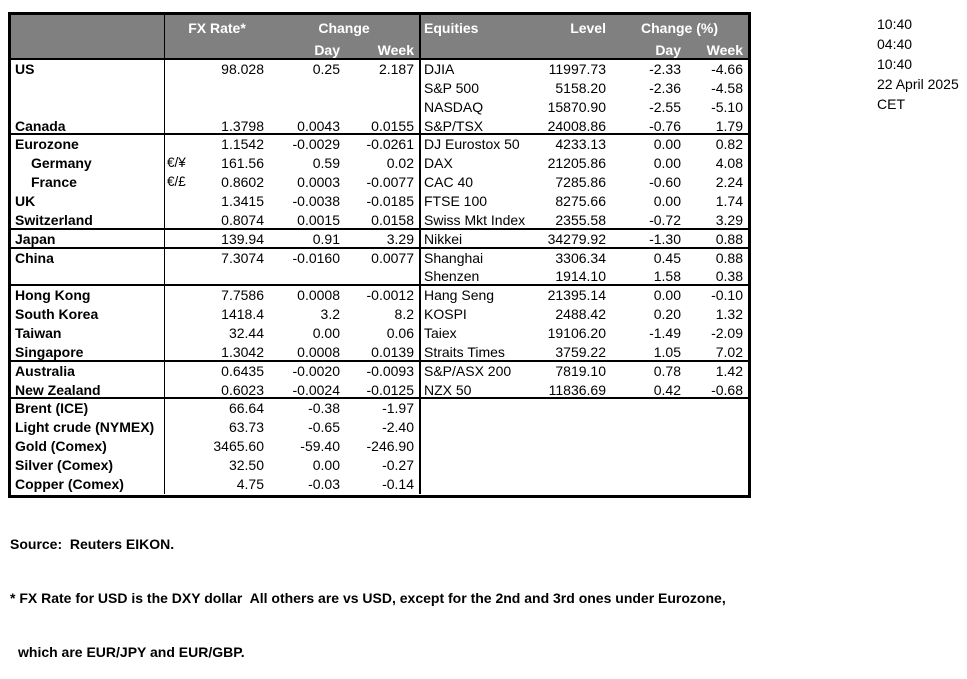 The width and height of the screenshot is (967, 679). I want to click on equity-change-week: 3.29, so click(717, 220).